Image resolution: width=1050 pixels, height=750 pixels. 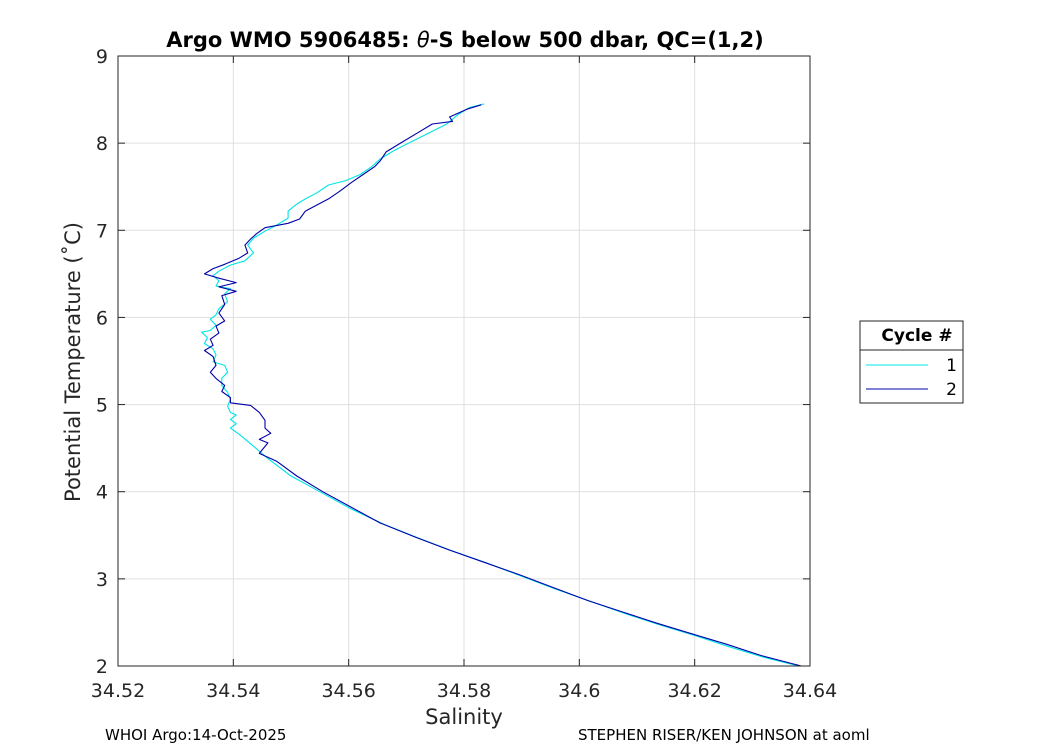 What do you see at coordinates (724, 735) in the screenshot?
I see `footer-right: STEPHEN RISER/KEN JOHNSON at aoml` at bounding box center [724, 735].